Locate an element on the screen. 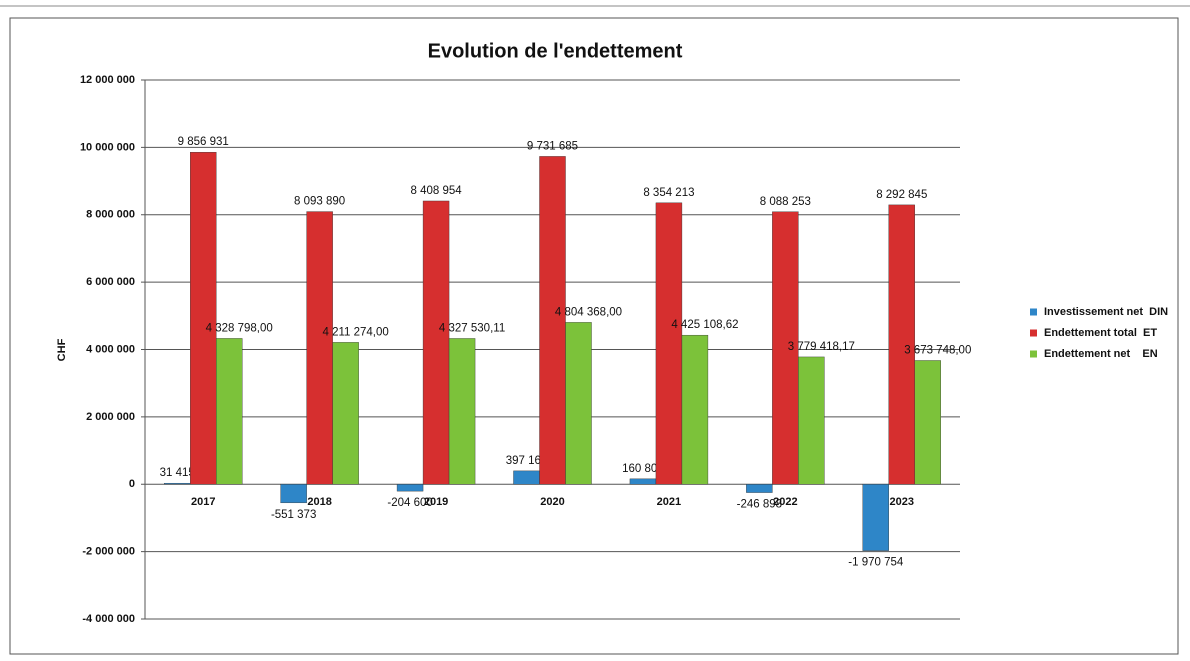  data-label: 8 292 845 is located at coordinates (901, 195).